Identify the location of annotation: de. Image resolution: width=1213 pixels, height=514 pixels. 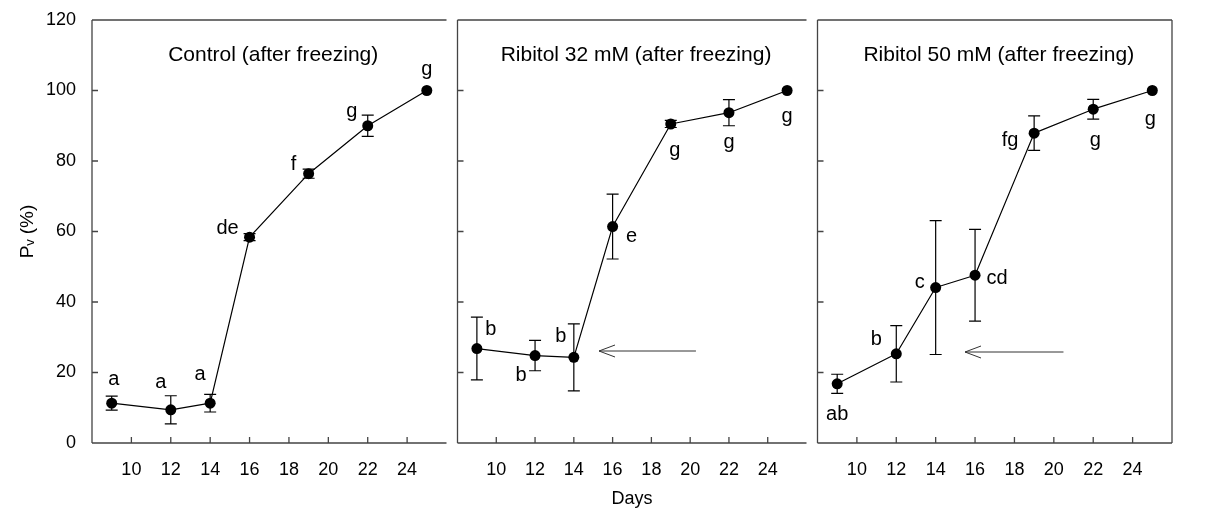
(227, 226).